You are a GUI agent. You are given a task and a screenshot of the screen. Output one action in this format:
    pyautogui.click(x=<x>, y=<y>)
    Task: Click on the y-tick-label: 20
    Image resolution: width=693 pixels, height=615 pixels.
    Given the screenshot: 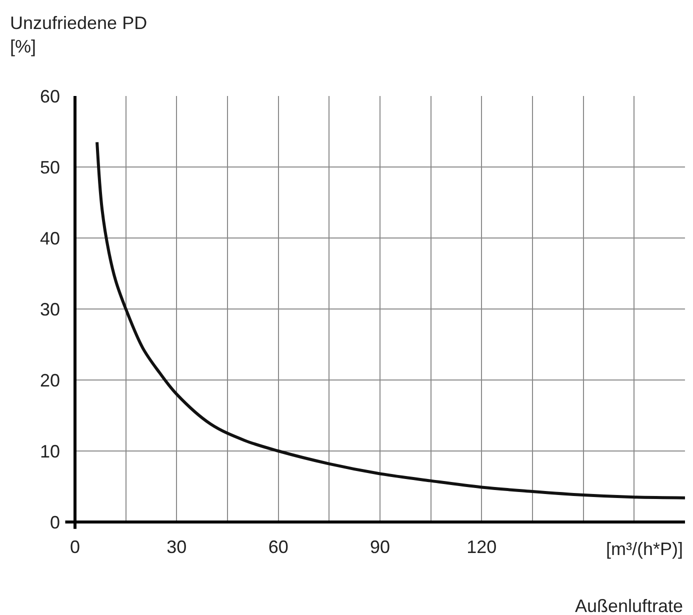 What is the action you would take?
    pyautogui.click(x=50, y=380)
    